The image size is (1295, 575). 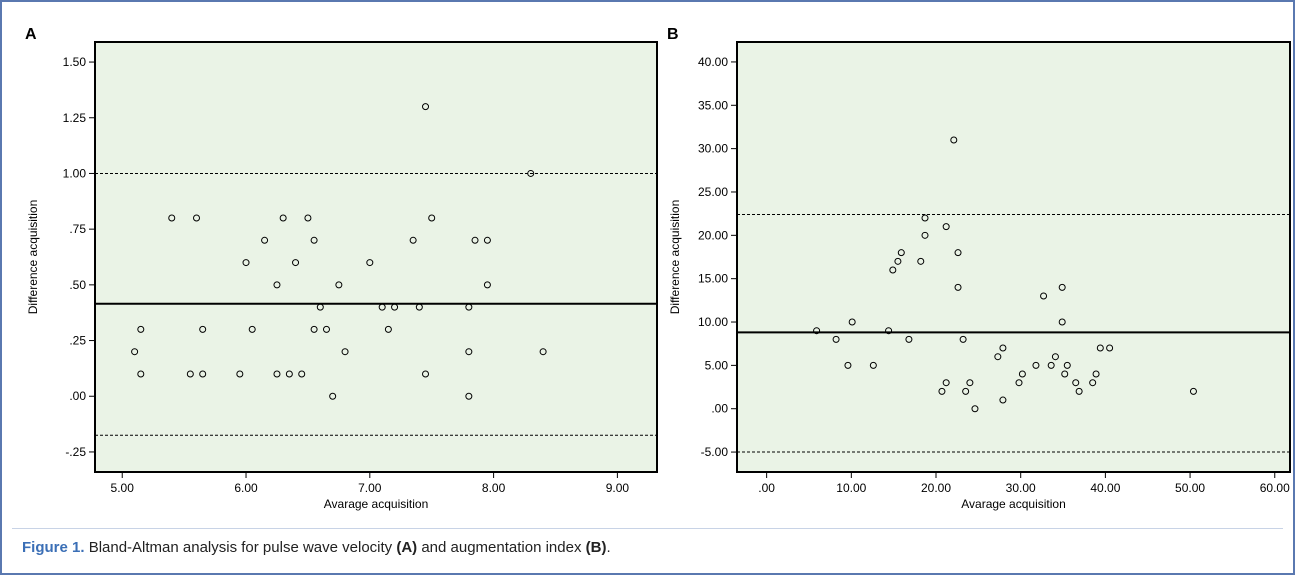 What do you see at coordinates (1021, 488) in the screenshot?
I see `x-tick-label: 30.00` at bounding box center [1021, 488].